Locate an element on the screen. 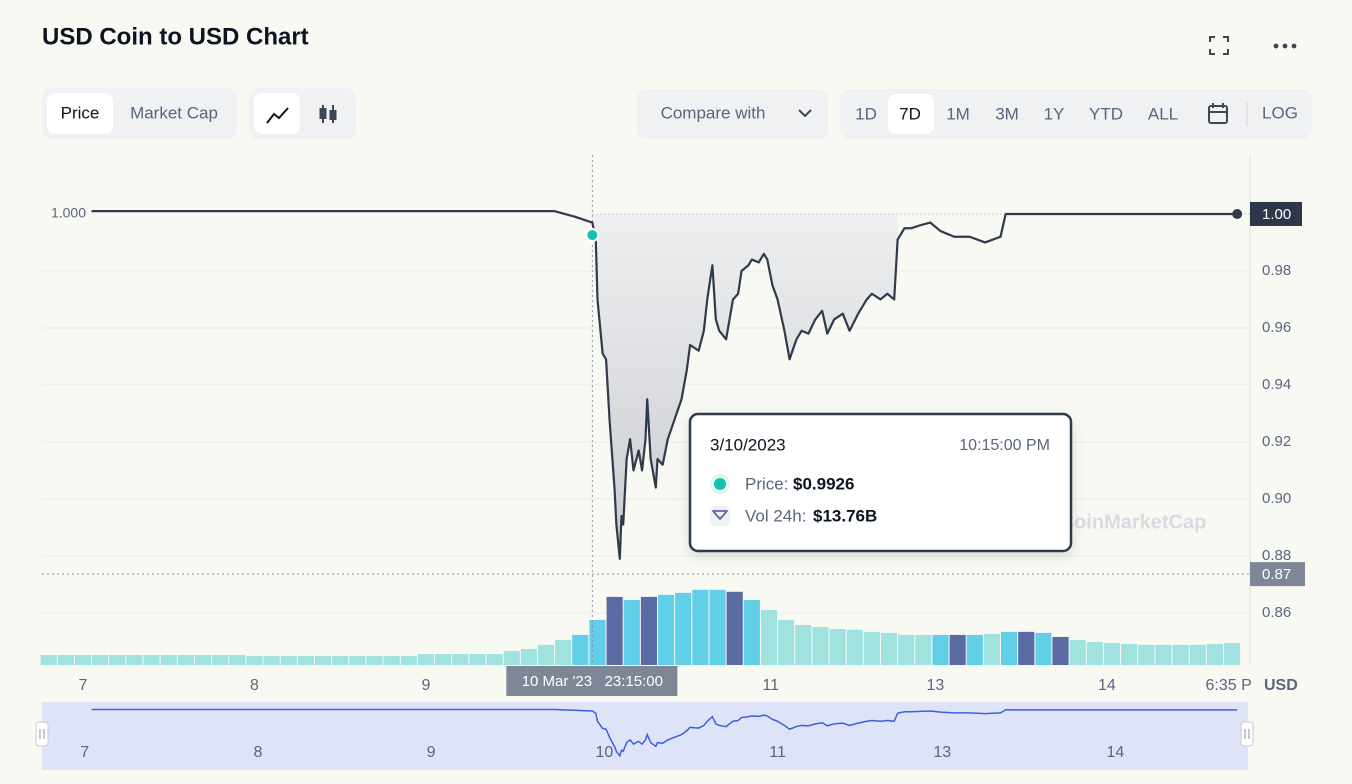  vol-icon-bg is located at coordinates (720, 516).